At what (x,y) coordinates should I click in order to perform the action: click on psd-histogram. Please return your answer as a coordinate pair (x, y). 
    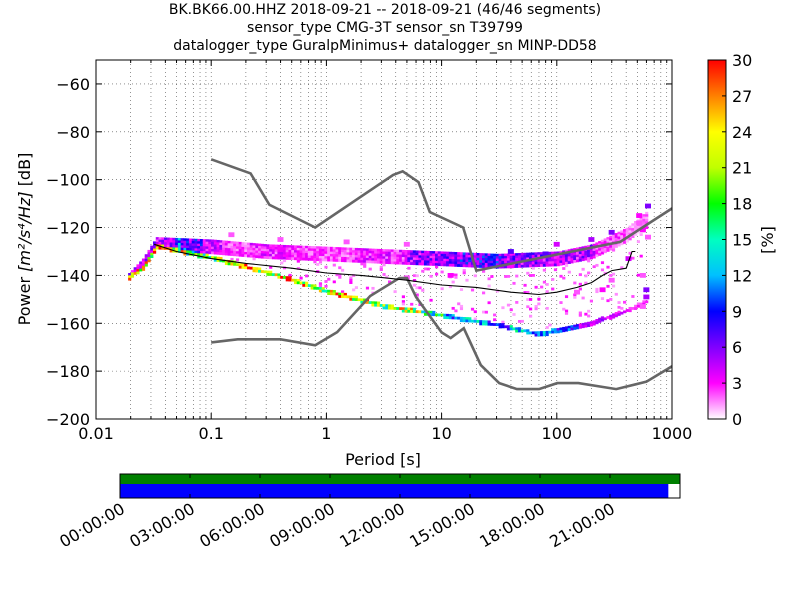
    Looking at the image, I should click on (389, 270).